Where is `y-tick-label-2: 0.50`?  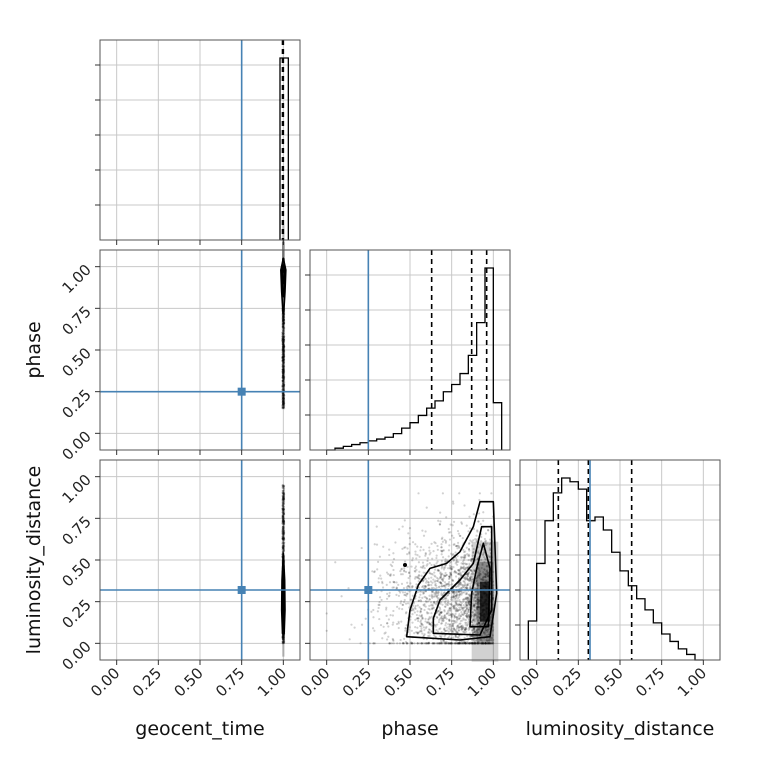
y-tick-label-2: 0.50 is located at coordinates (76, 362).